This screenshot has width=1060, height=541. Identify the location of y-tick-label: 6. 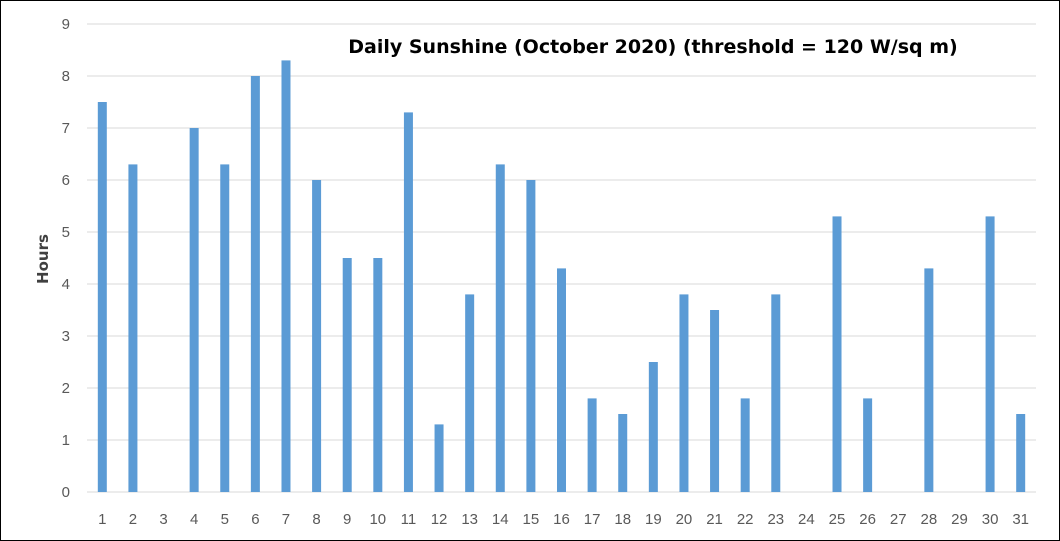
(66, 180).